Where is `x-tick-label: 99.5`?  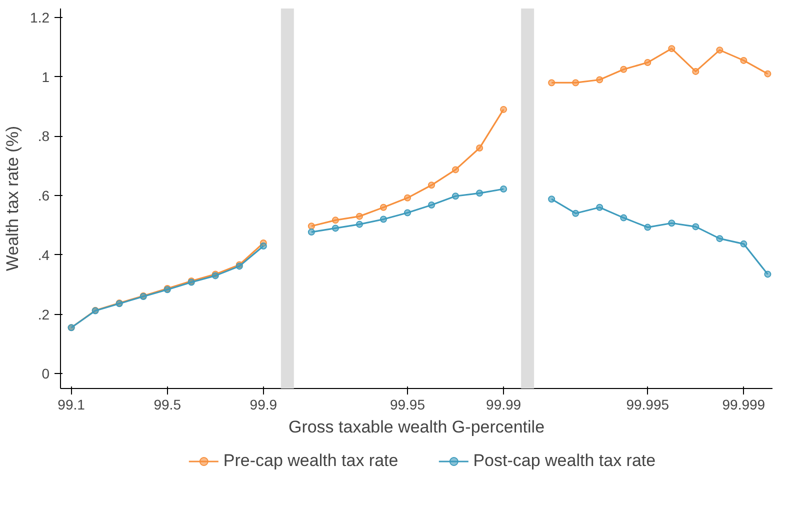
x-tick-label: 99.5 is located at coordinates (168, 404).